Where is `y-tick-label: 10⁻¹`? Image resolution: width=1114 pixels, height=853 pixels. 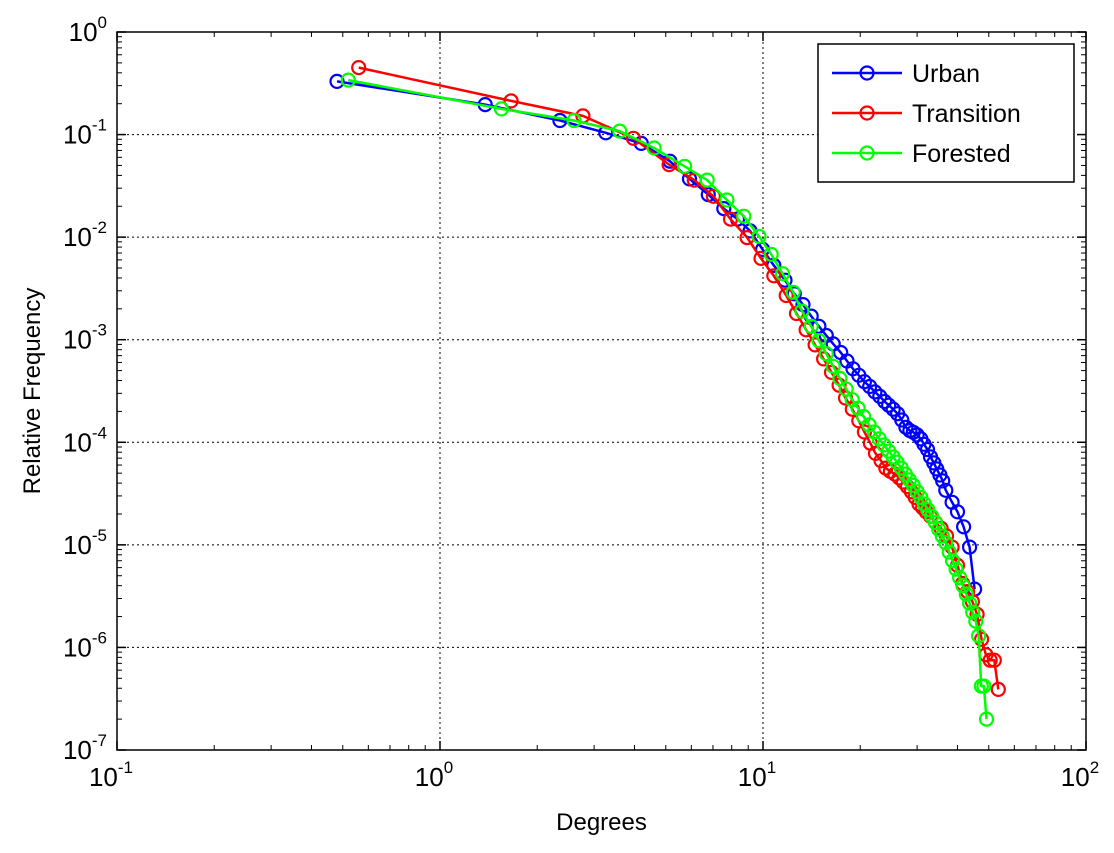 y-tick-label: 10⁻¹ is located at coordinates (85, 133).